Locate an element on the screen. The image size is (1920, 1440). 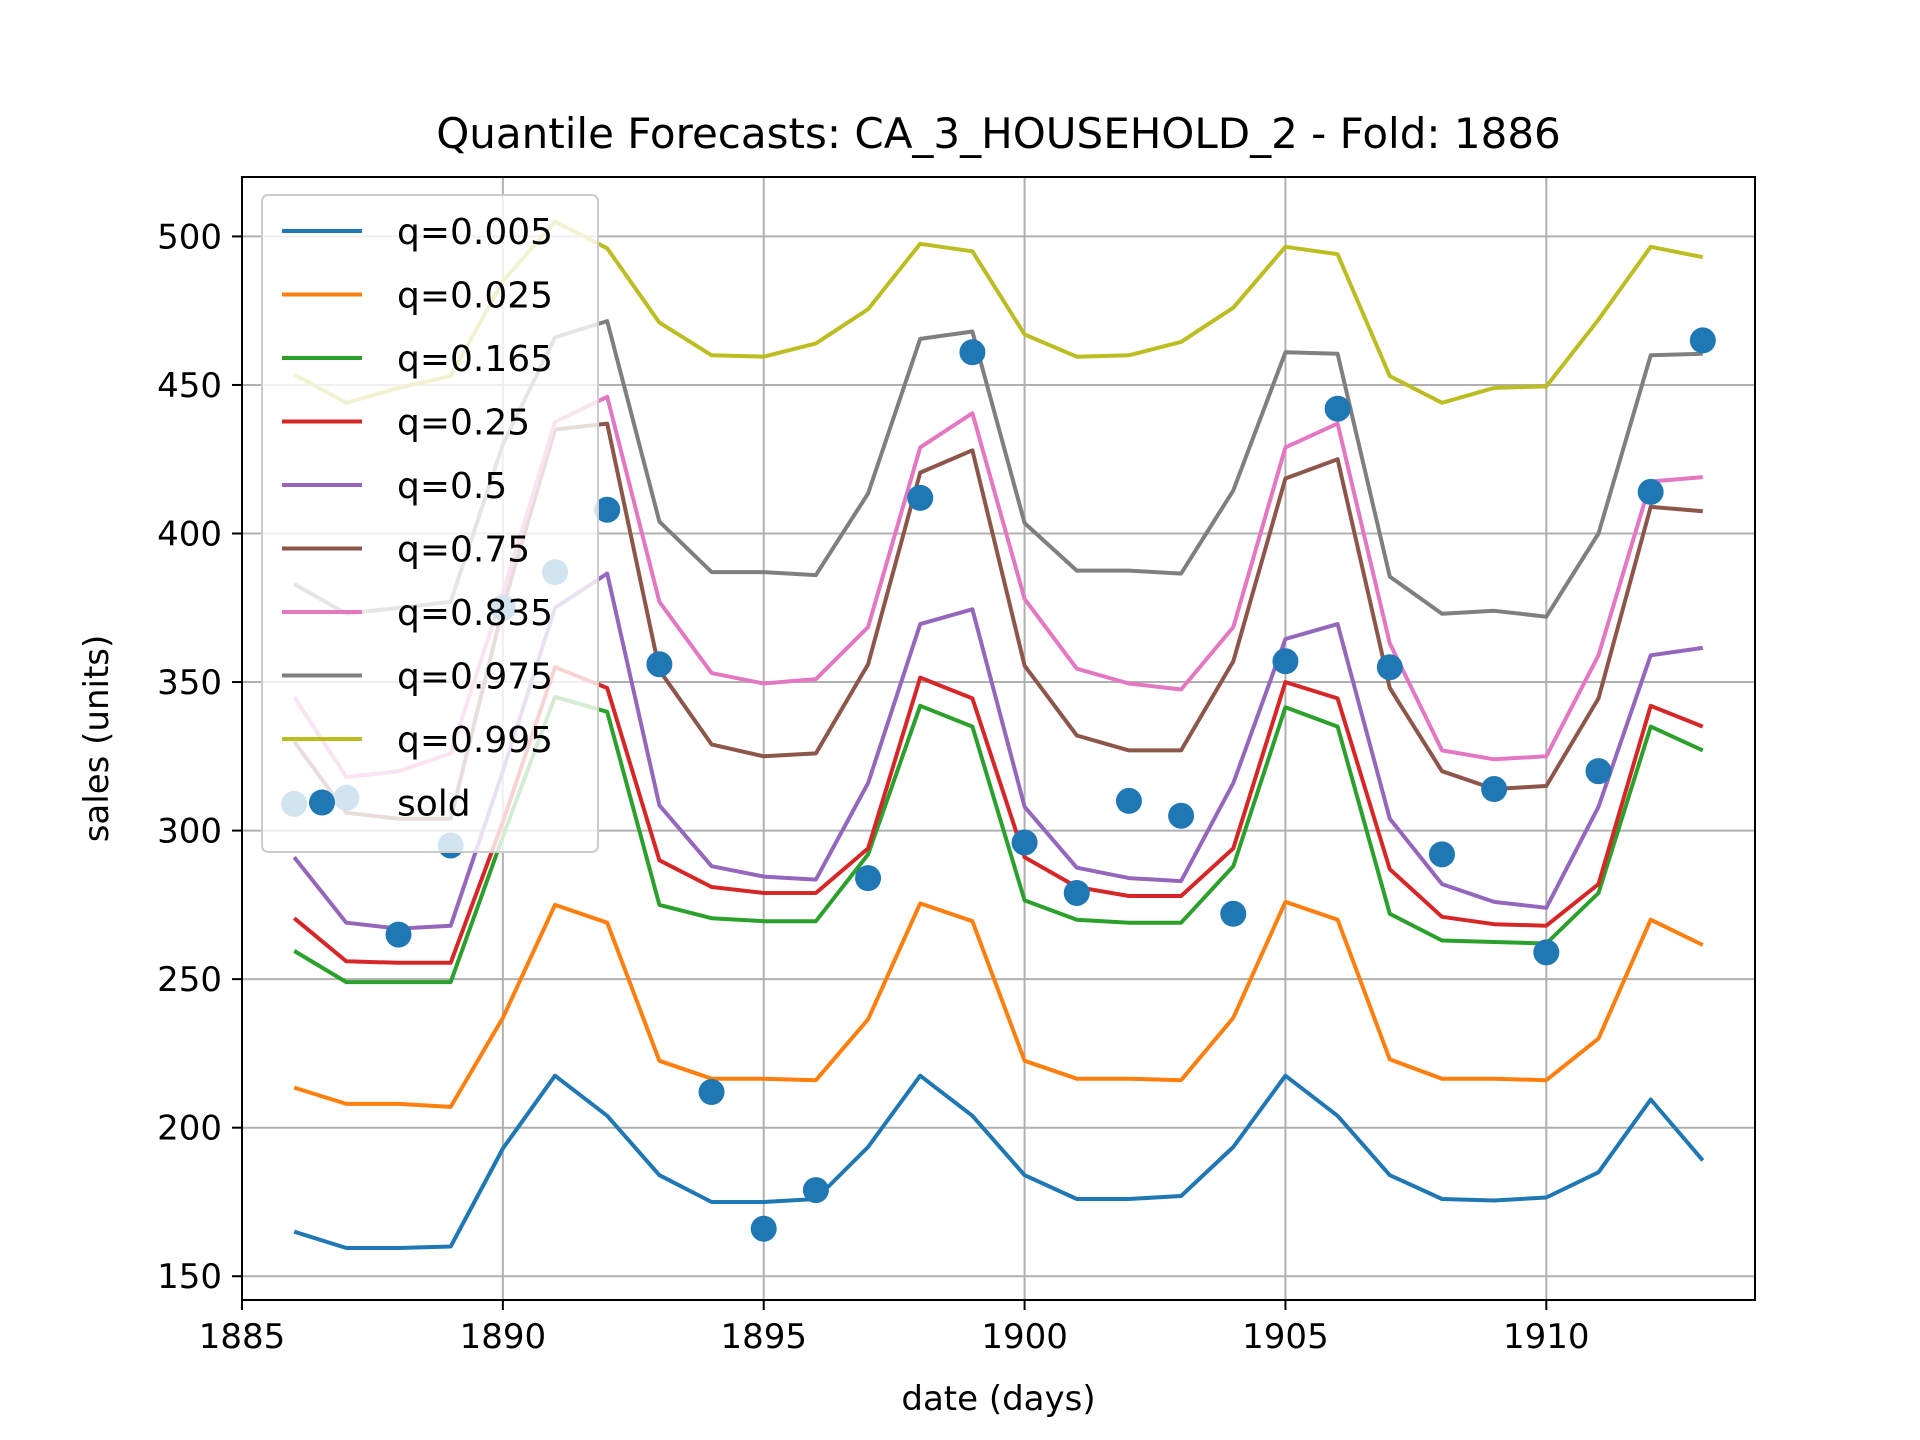
y-tick-label: 200 is located at coordinates (189, 1129).